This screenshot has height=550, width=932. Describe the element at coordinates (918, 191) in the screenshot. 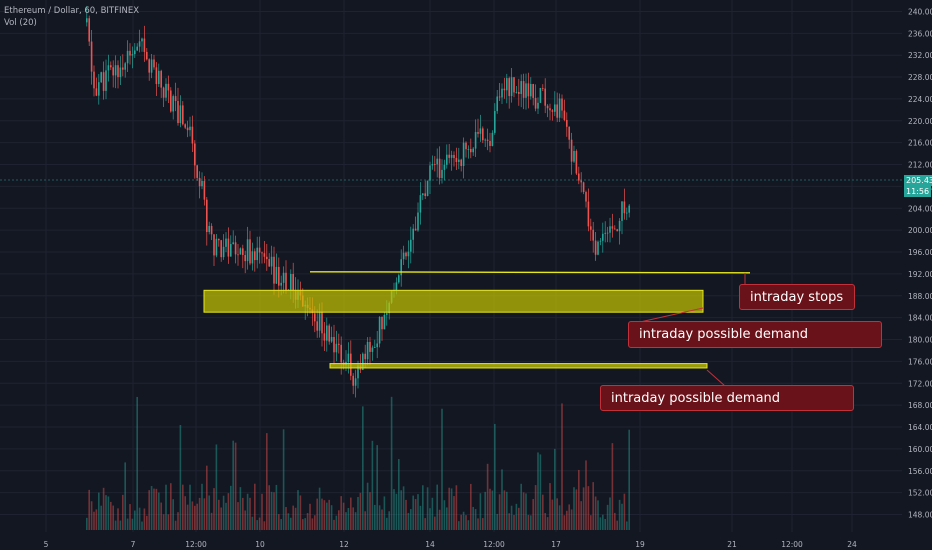

I see `countdown-tag: 11:56` at that location.